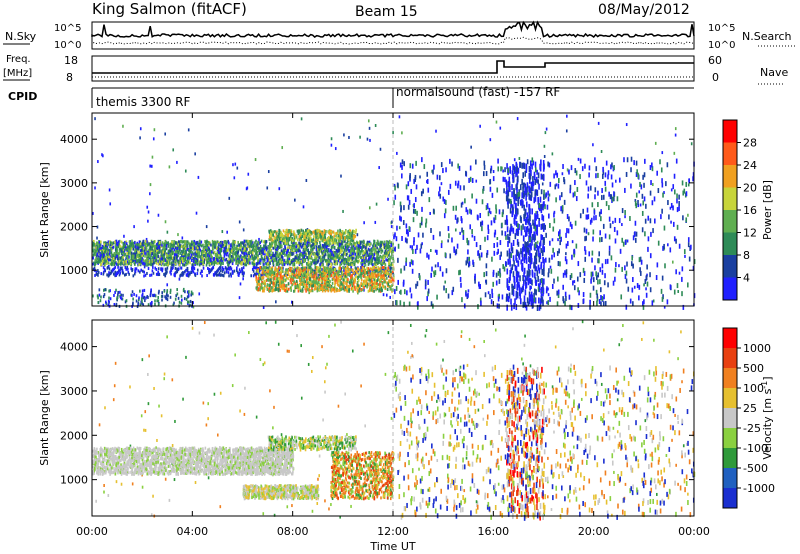  I want to click on nsky-label: N.Sky, so click(21, 36).